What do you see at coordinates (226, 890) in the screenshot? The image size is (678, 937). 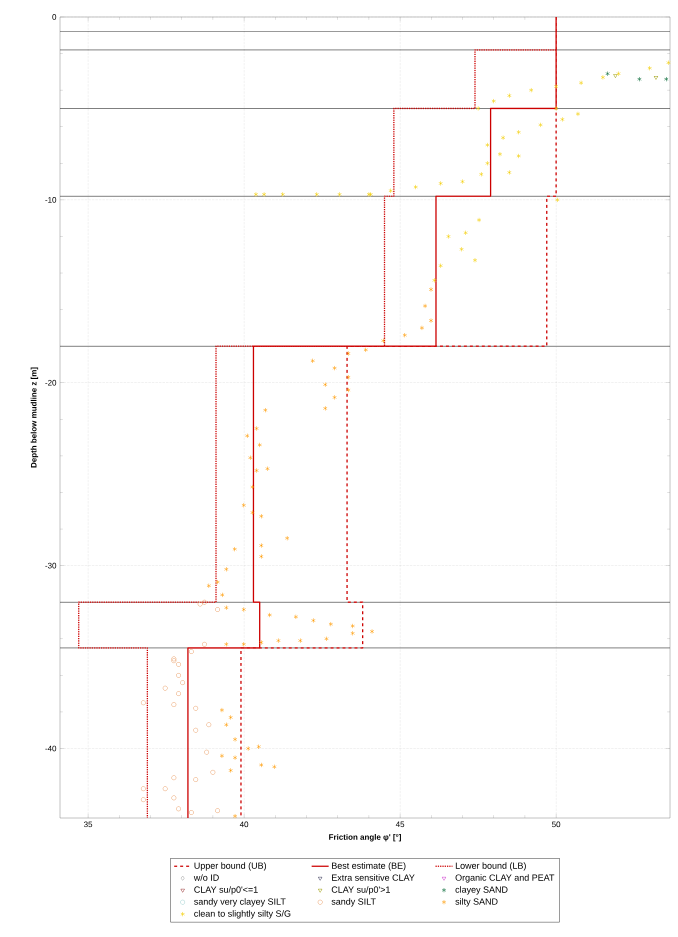 I see `legend-label: CLAY su/p0'<=1` at bounding box center [226, 890].